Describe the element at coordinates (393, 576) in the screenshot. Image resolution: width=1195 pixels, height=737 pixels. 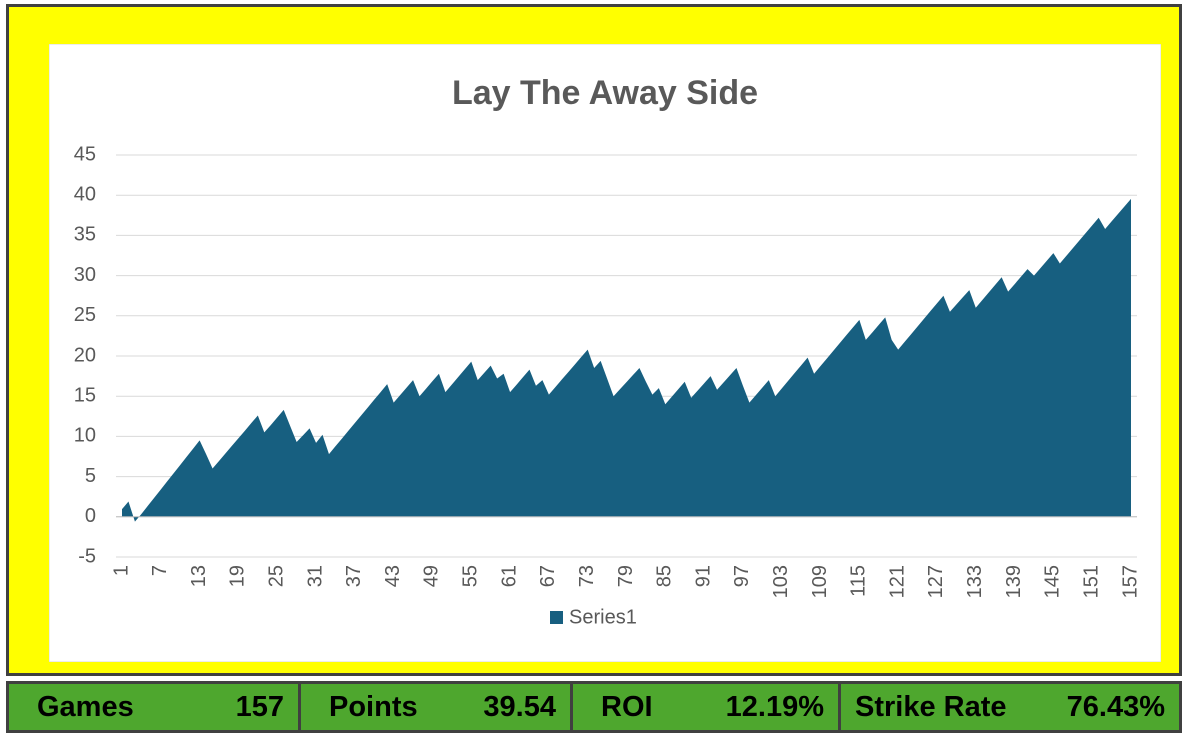
I see `x-tick-label: 43` at that location.